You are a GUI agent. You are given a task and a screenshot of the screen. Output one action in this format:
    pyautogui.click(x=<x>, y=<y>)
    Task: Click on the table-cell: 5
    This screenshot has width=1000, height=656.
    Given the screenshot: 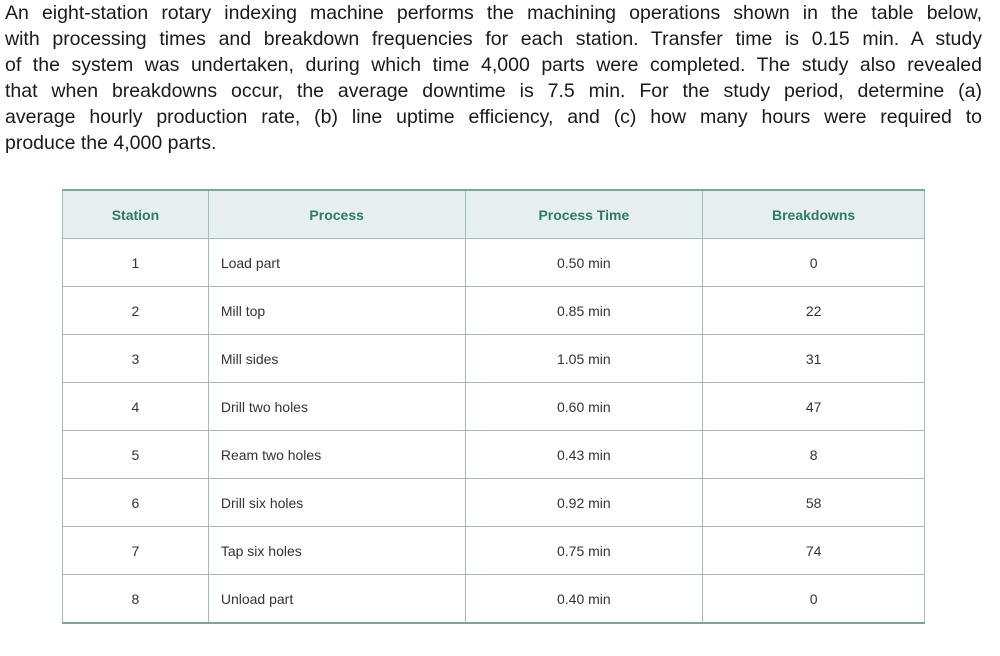 What is the action you would take?
    pyautogui.click(x=135, y=454)
    